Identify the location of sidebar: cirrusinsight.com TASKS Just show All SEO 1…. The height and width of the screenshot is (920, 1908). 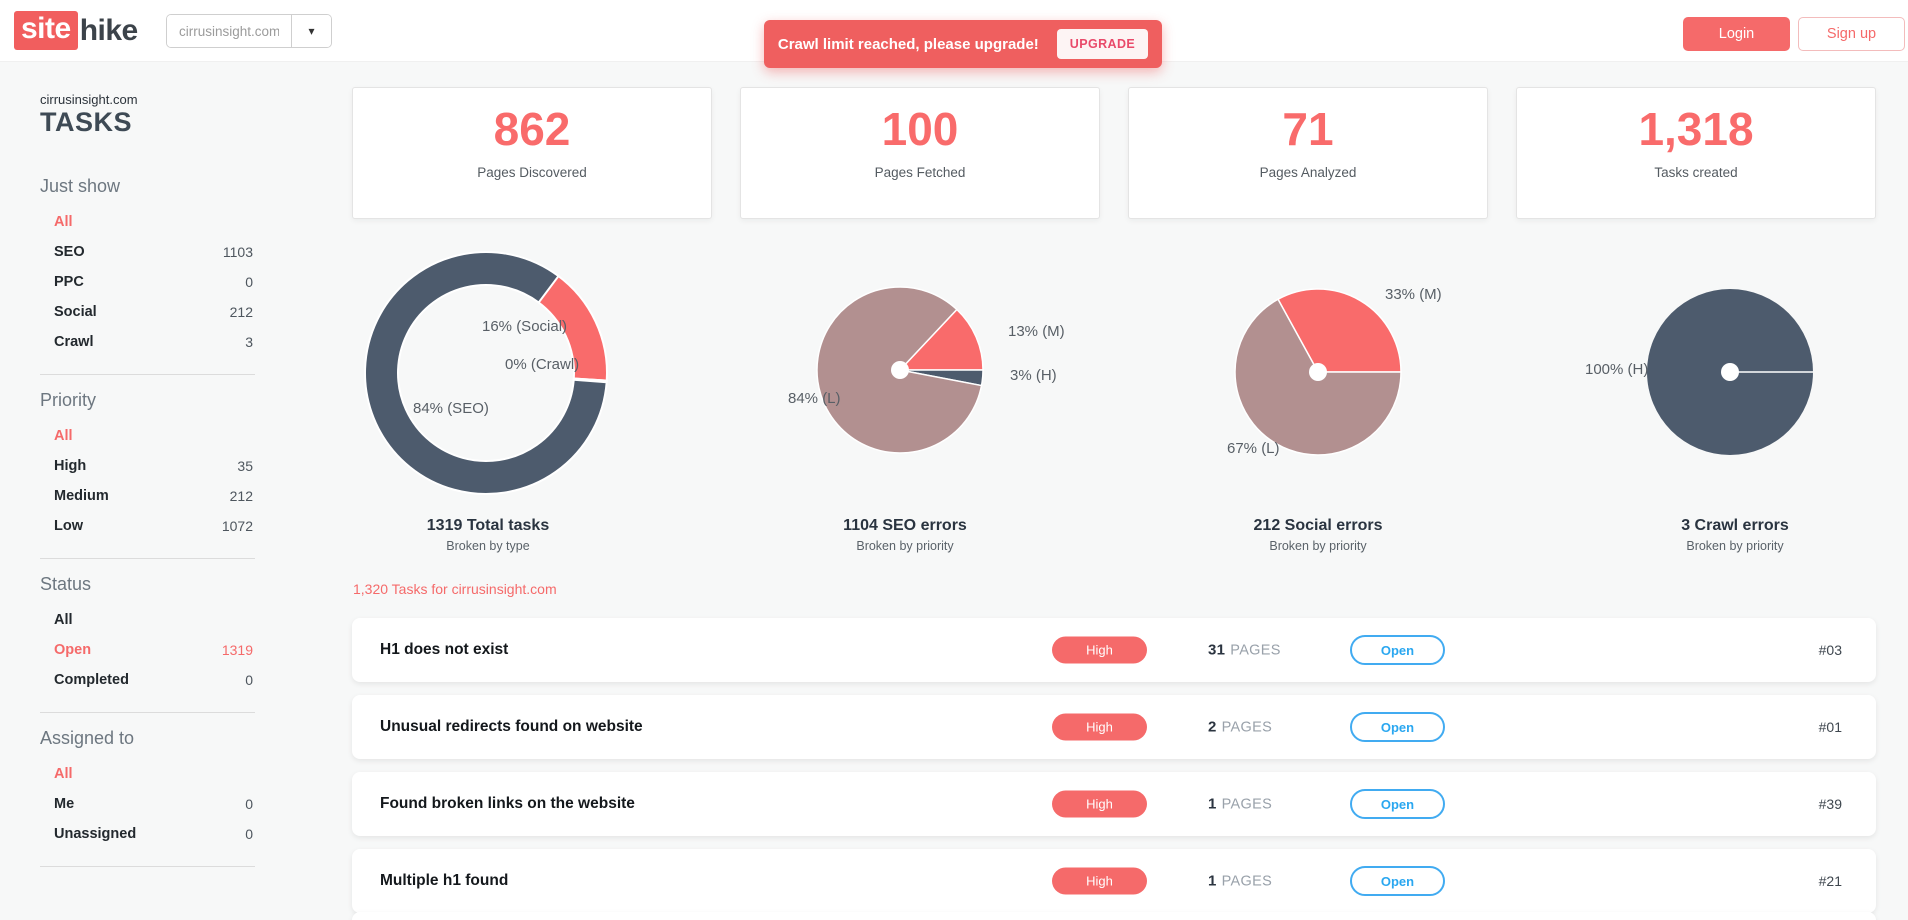
(147, 487).